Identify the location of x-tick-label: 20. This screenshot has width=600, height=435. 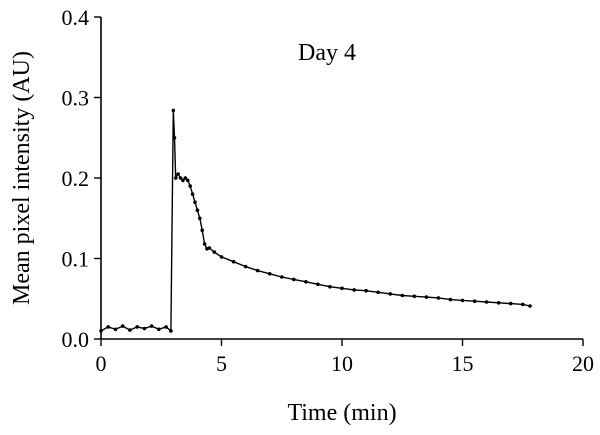
(583, 363).